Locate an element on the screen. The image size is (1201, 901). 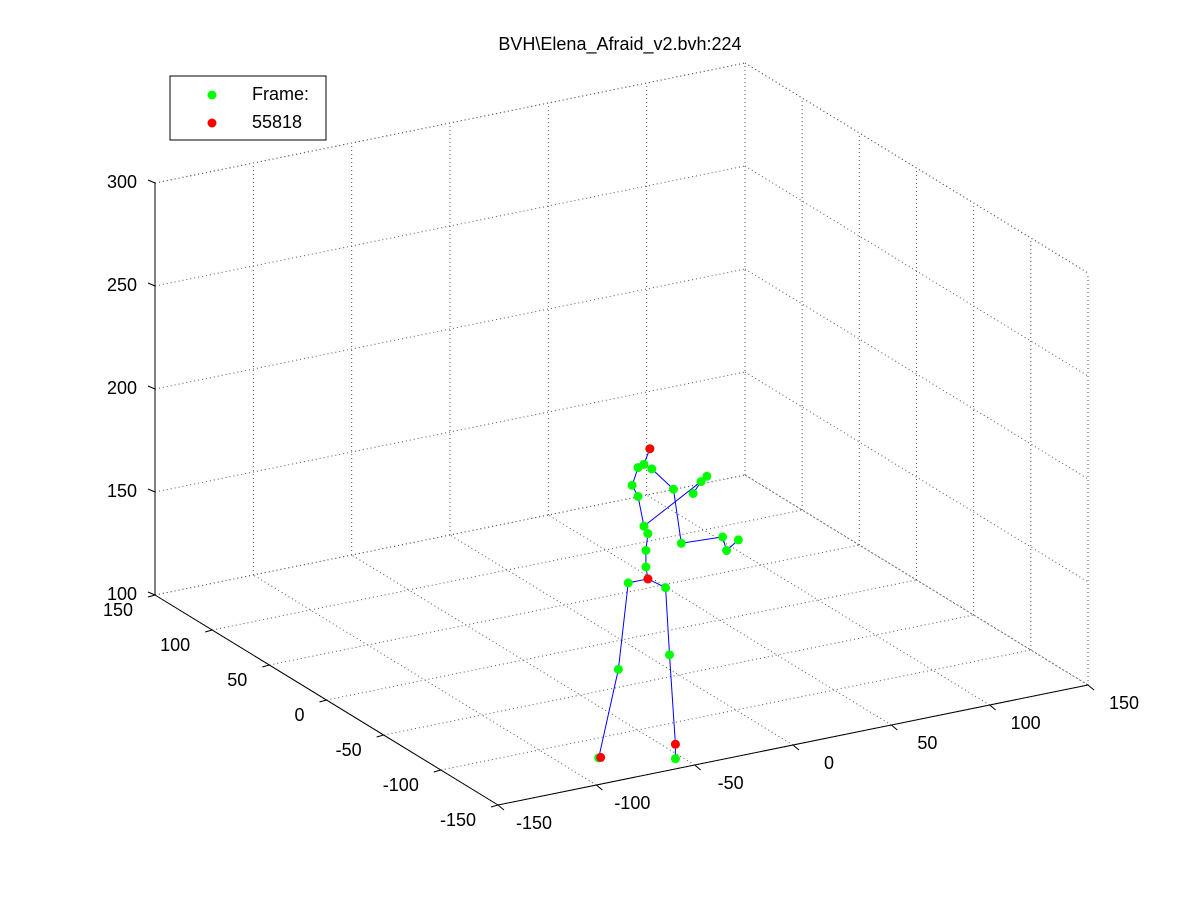
z-tick-label: 250 is located at coordinates (122, 285).